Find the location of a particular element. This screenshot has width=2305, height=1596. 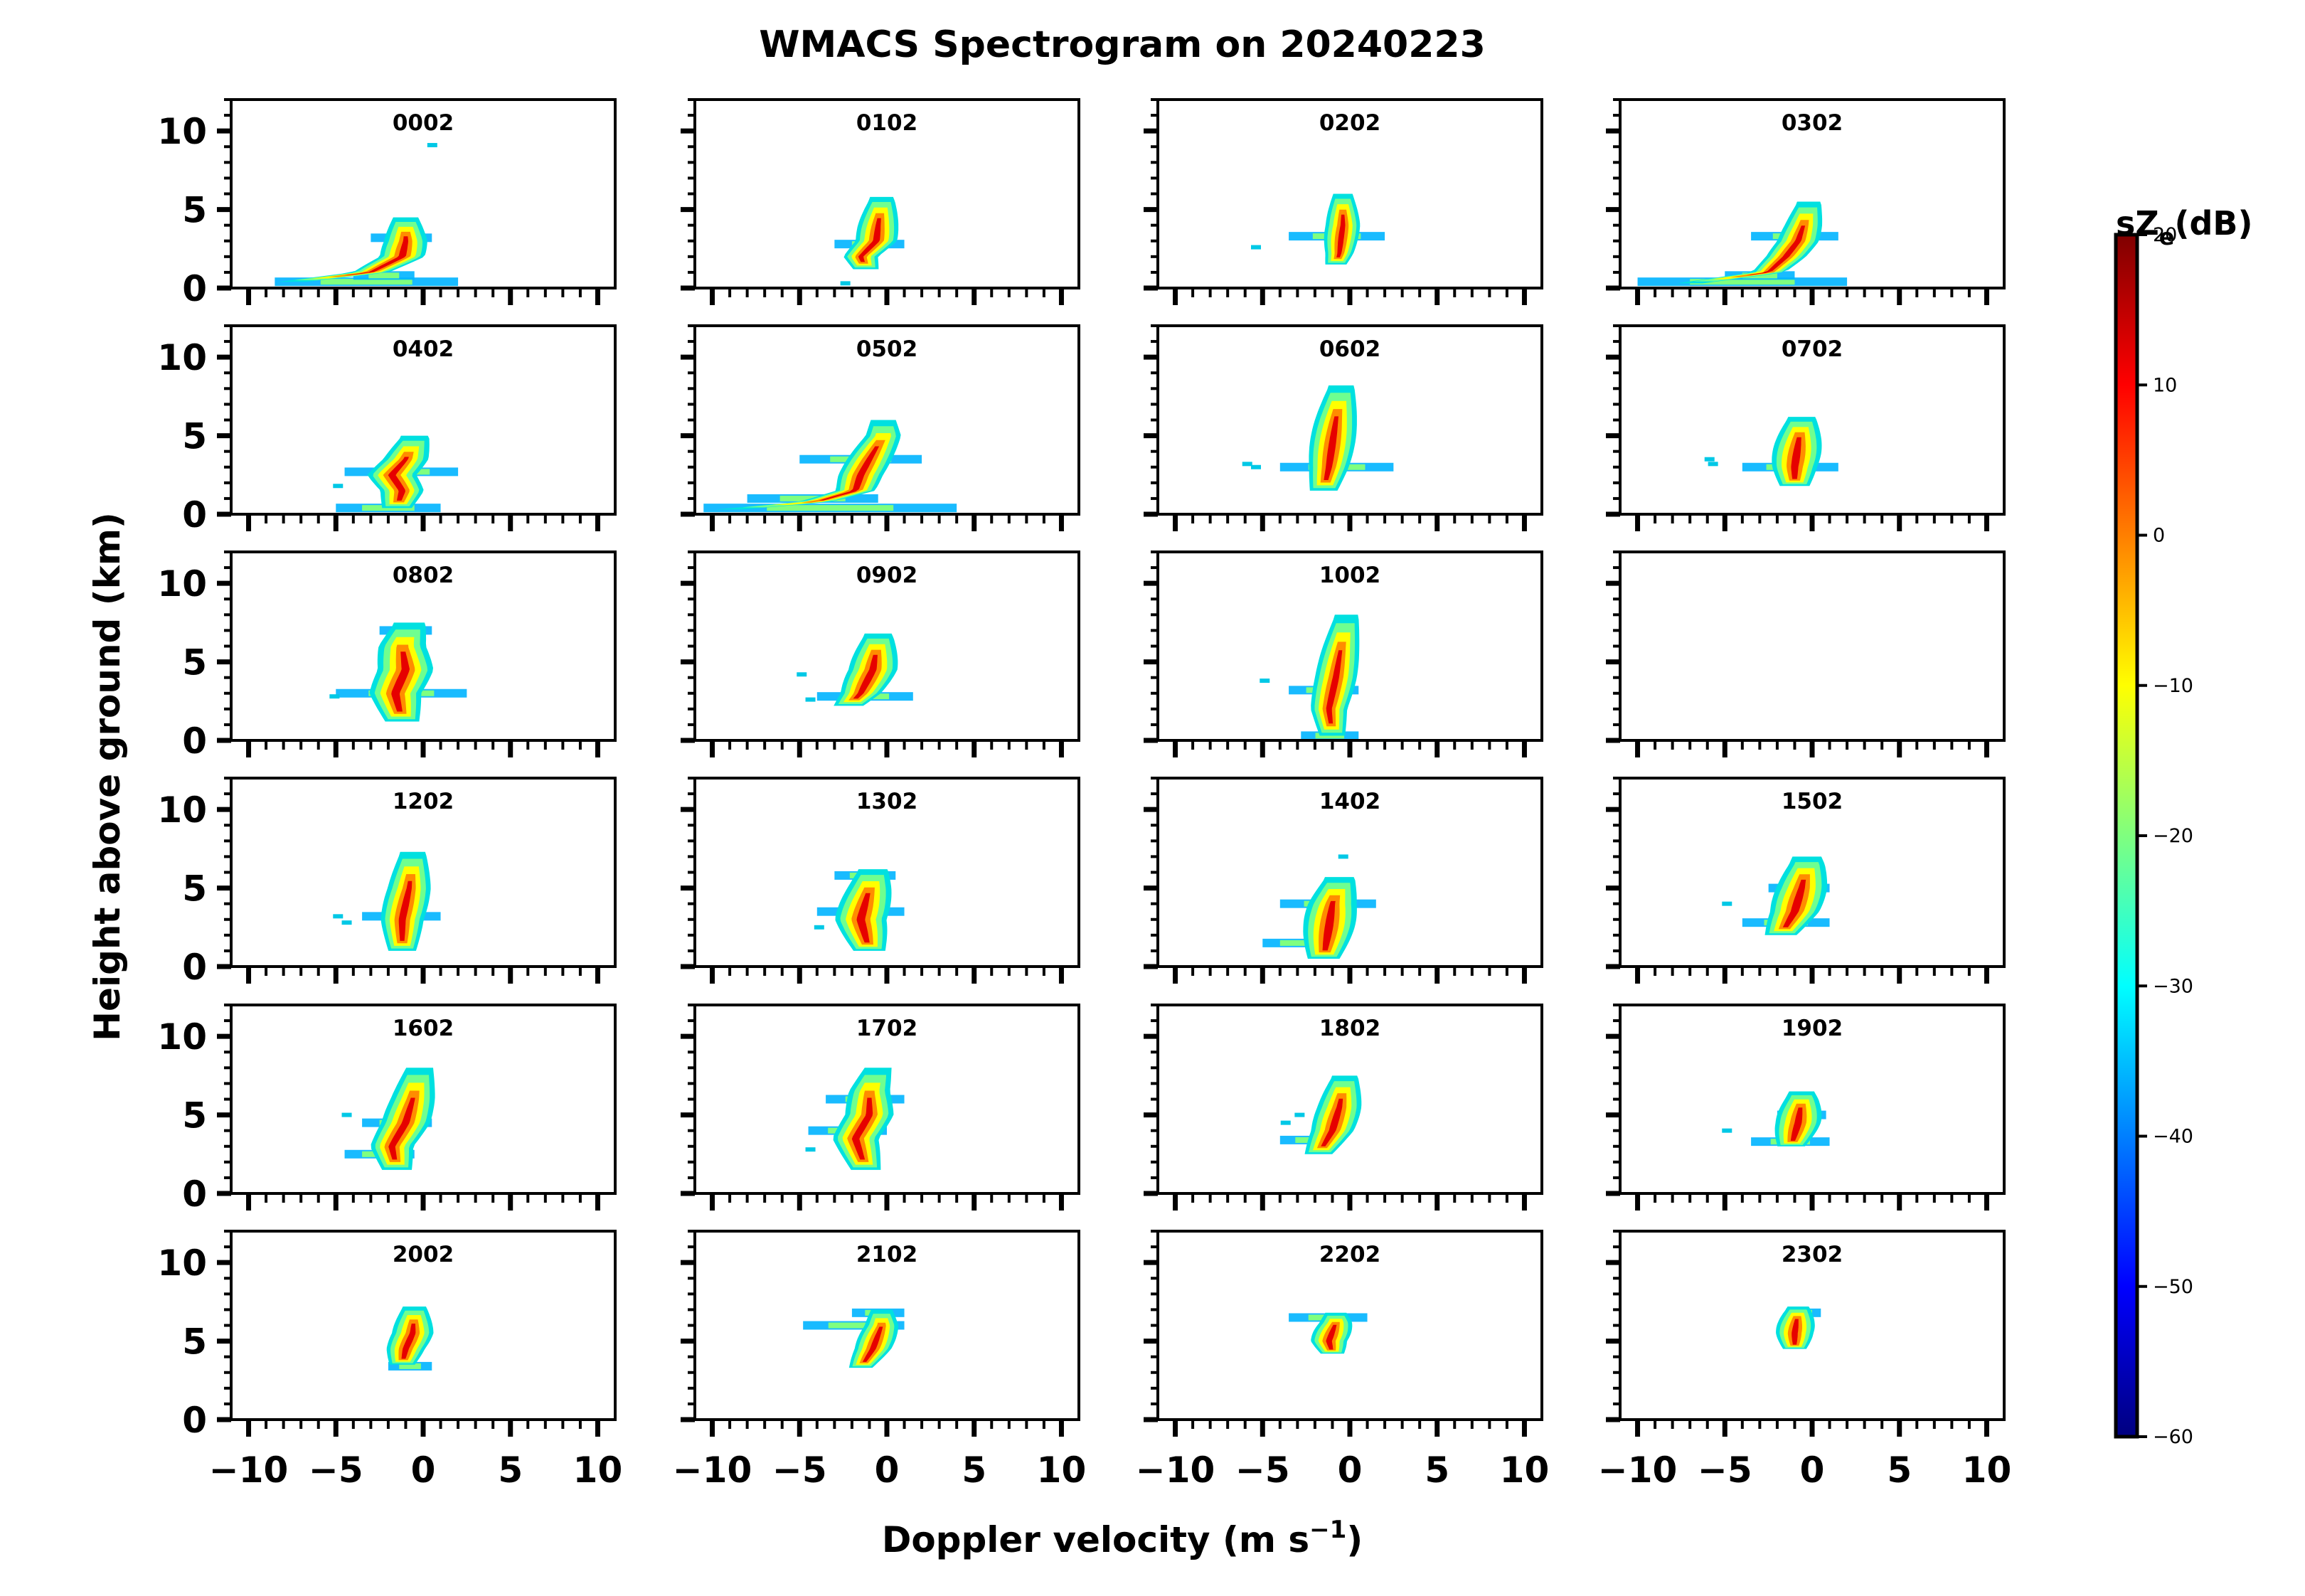

spectrogram-panel: 0002 0 5 10 is located at coordinates (387, 203).